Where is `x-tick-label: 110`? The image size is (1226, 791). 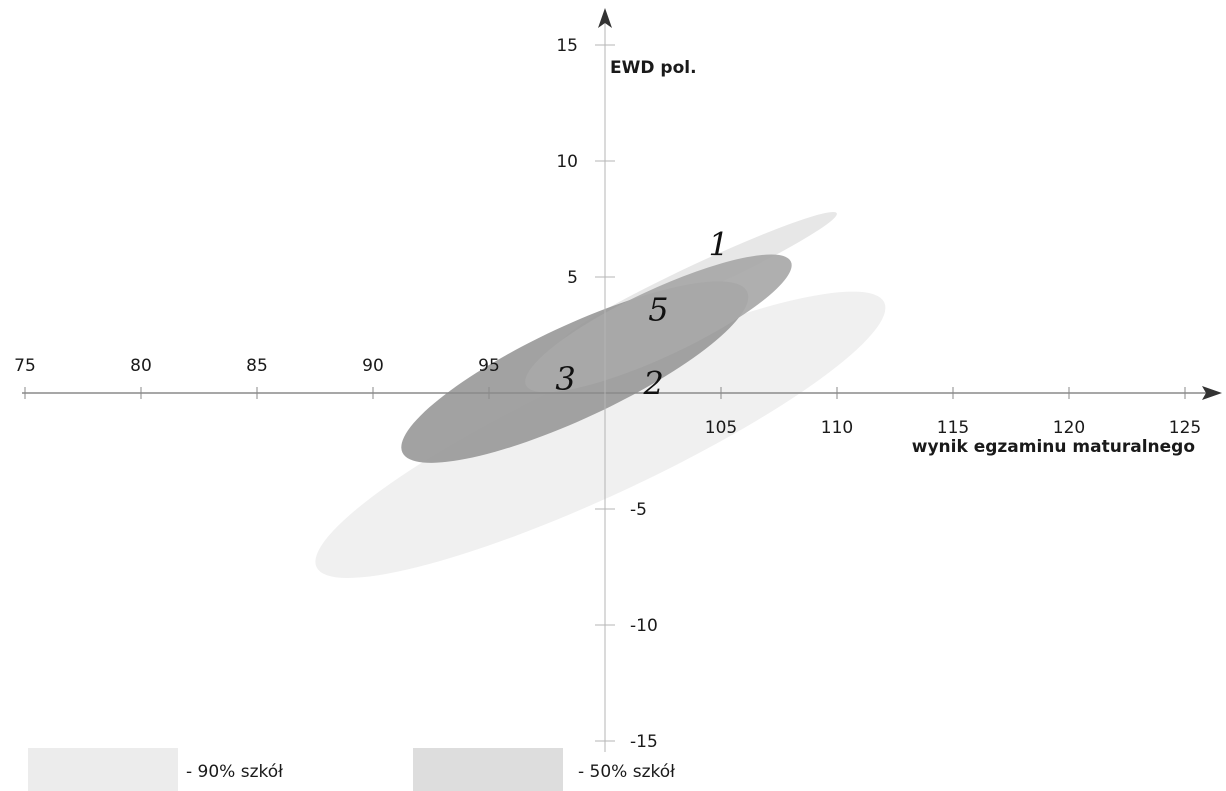 x-tick-label: 110 is located at coordinates (837, 428).